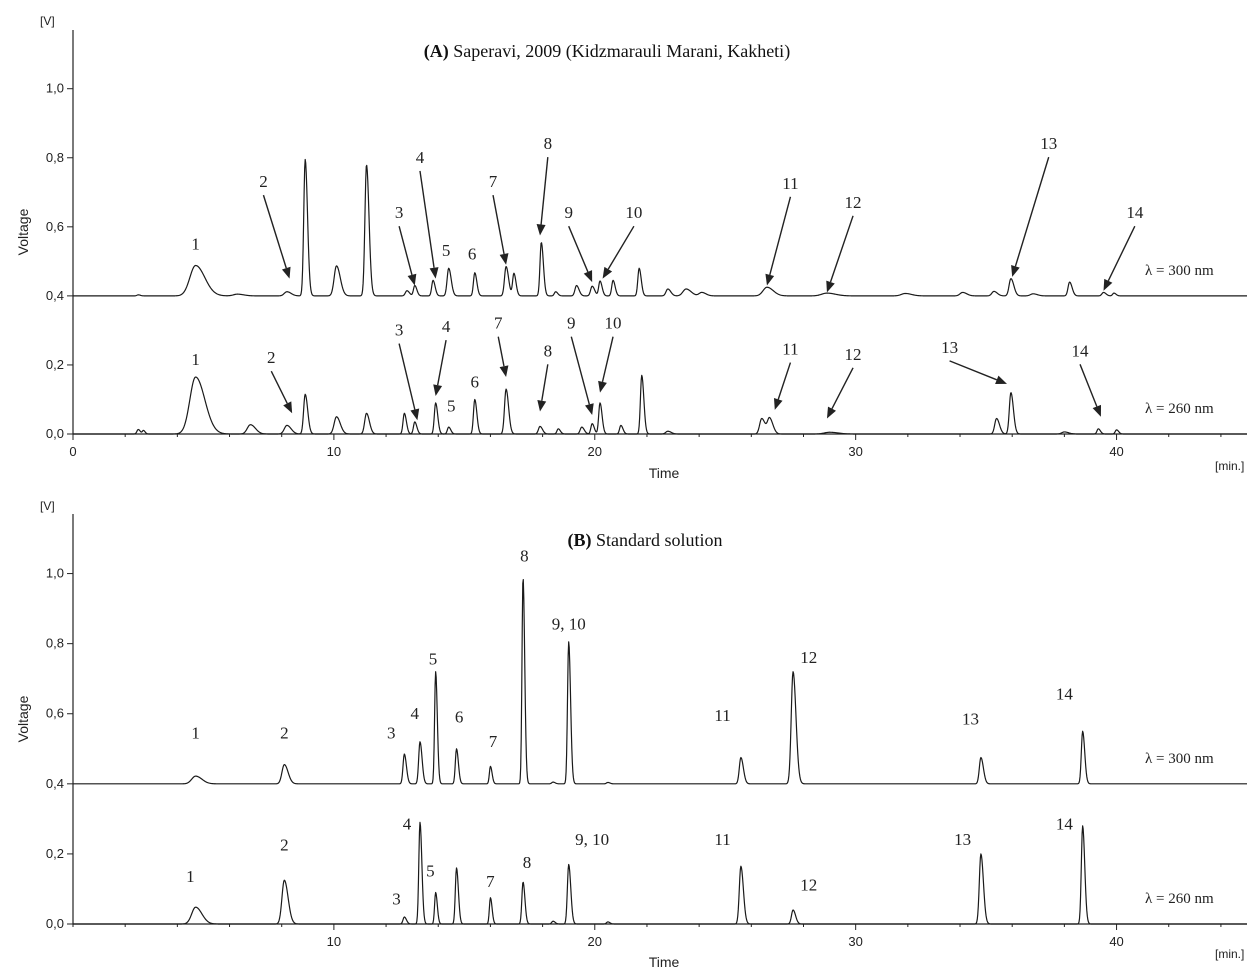 Image resolution: width=1255 pixels, height=973 pixels. What do you see at coordinates (433, 659) in the screenshot?
I see `peak-label: 5` at bounding box center [433, 659].